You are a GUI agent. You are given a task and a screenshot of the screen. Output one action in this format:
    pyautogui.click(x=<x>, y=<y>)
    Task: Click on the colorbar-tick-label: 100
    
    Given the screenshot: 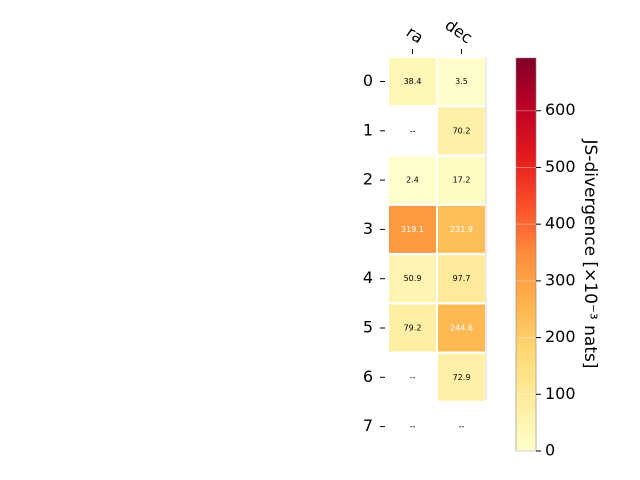 What is the action you would take?
    pyautogui.click(x=560, y=393)
    